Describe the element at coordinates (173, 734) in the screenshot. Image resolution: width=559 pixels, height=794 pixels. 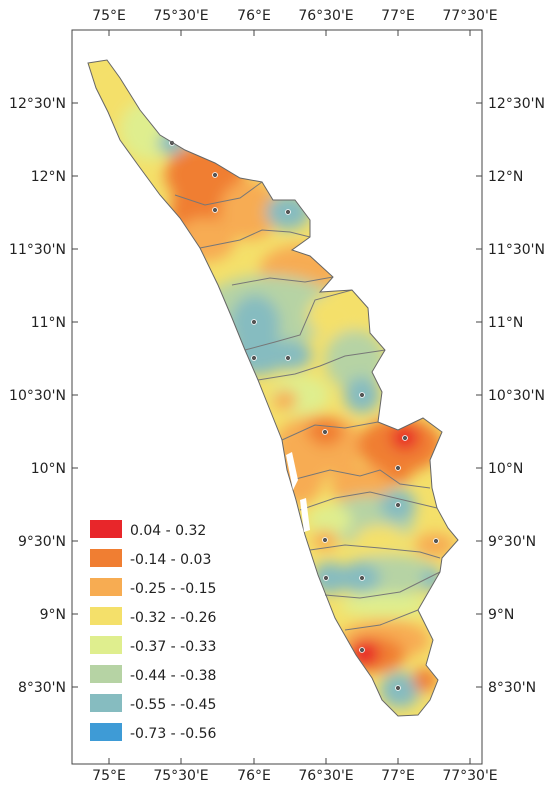
I see `legend-label-8: -0.73 - -0.56` at that location.